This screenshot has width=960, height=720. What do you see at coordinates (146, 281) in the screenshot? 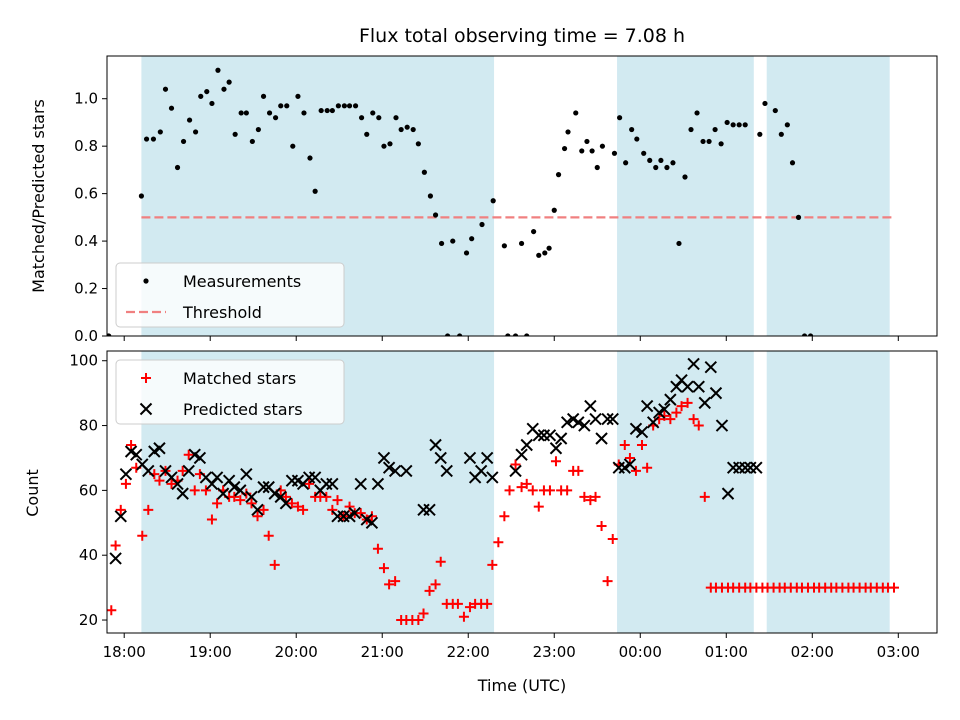
I see `legend-marker` at bounding box center [146, 281].